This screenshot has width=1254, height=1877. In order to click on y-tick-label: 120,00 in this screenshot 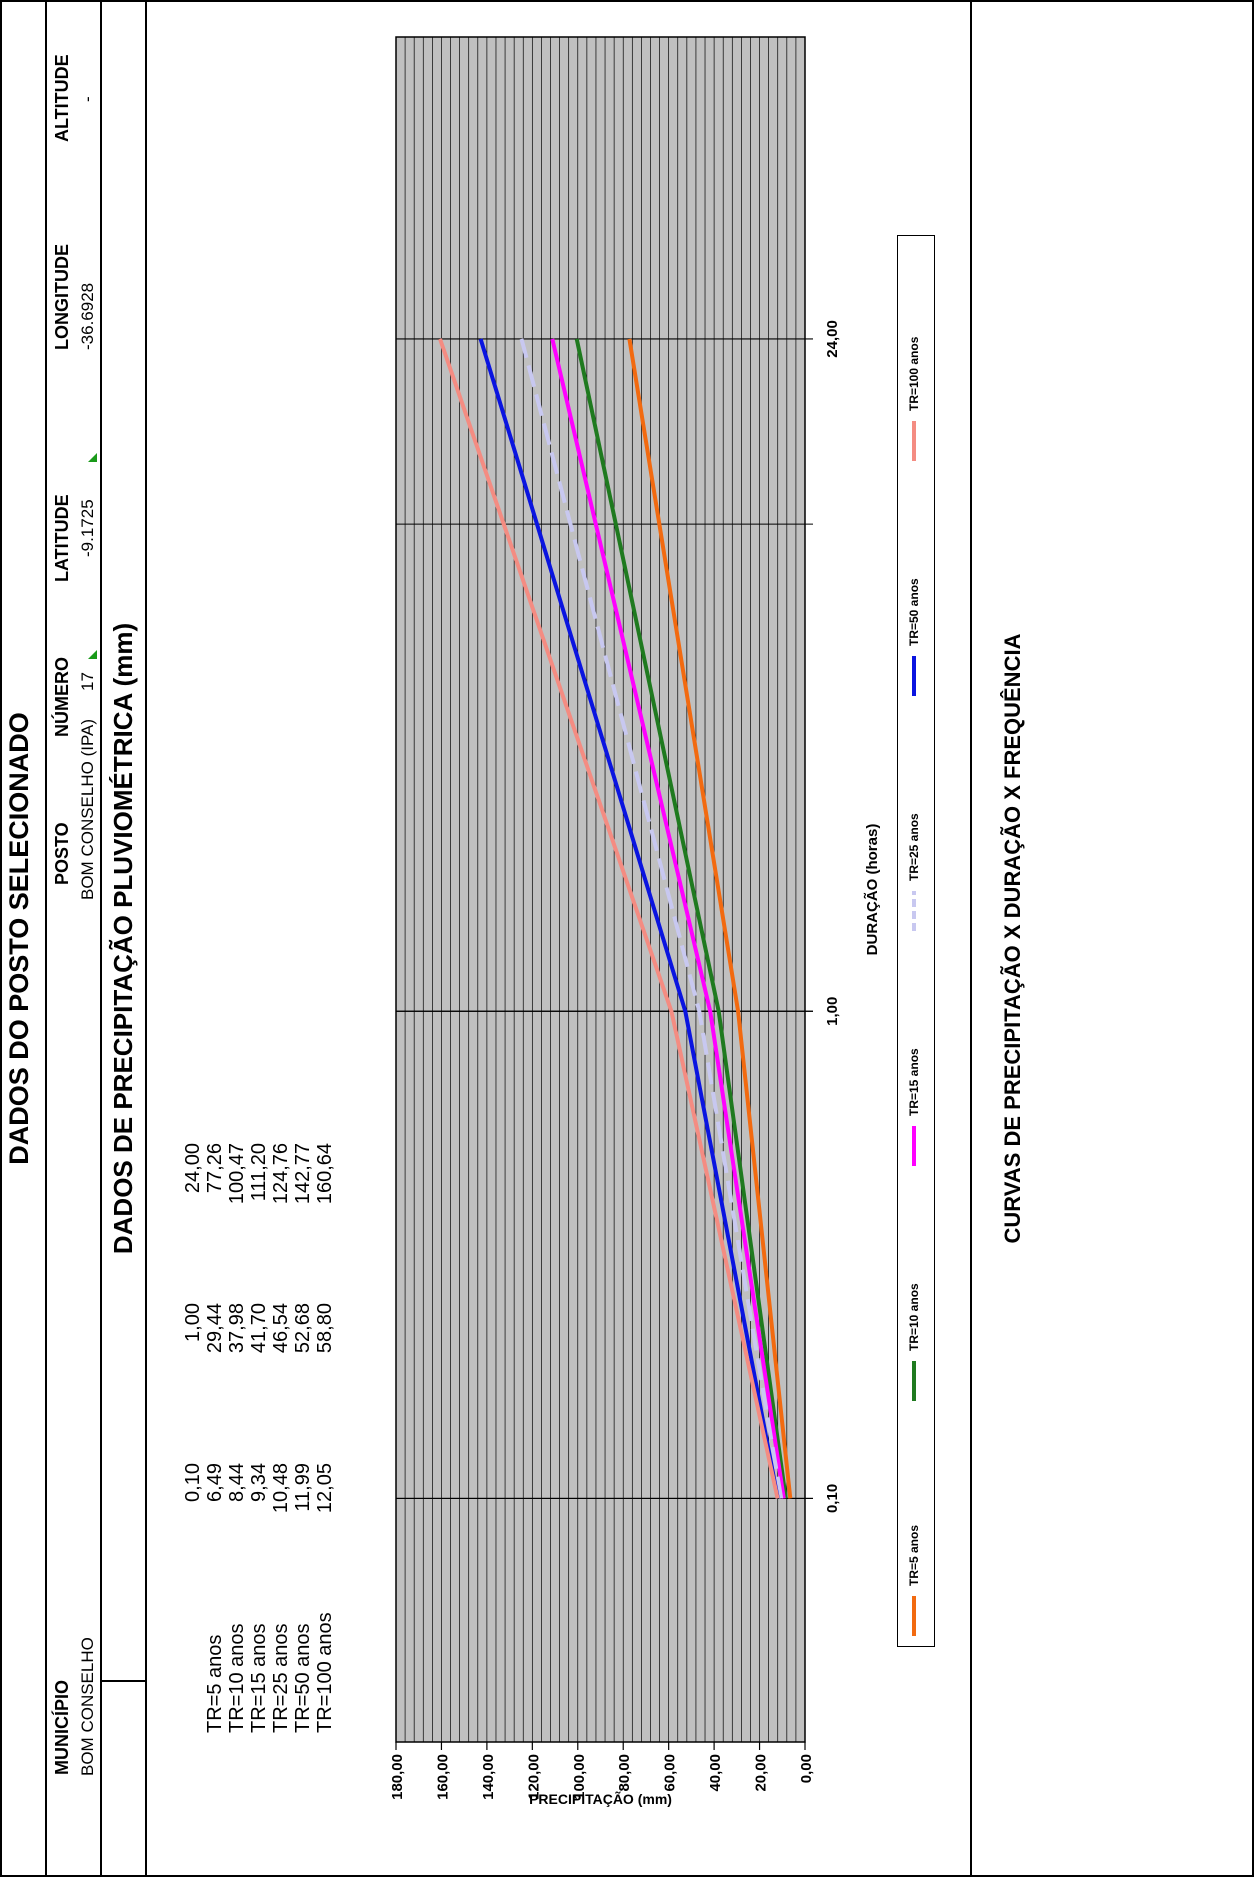, I will do `click(533, 1777)`.